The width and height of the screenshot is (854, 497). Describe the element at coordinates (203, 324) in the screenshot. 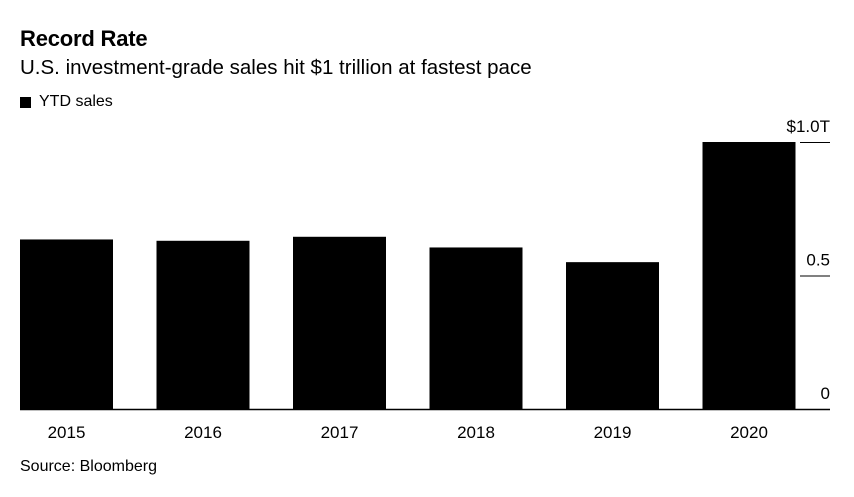

I see `bar-2016` at that location.